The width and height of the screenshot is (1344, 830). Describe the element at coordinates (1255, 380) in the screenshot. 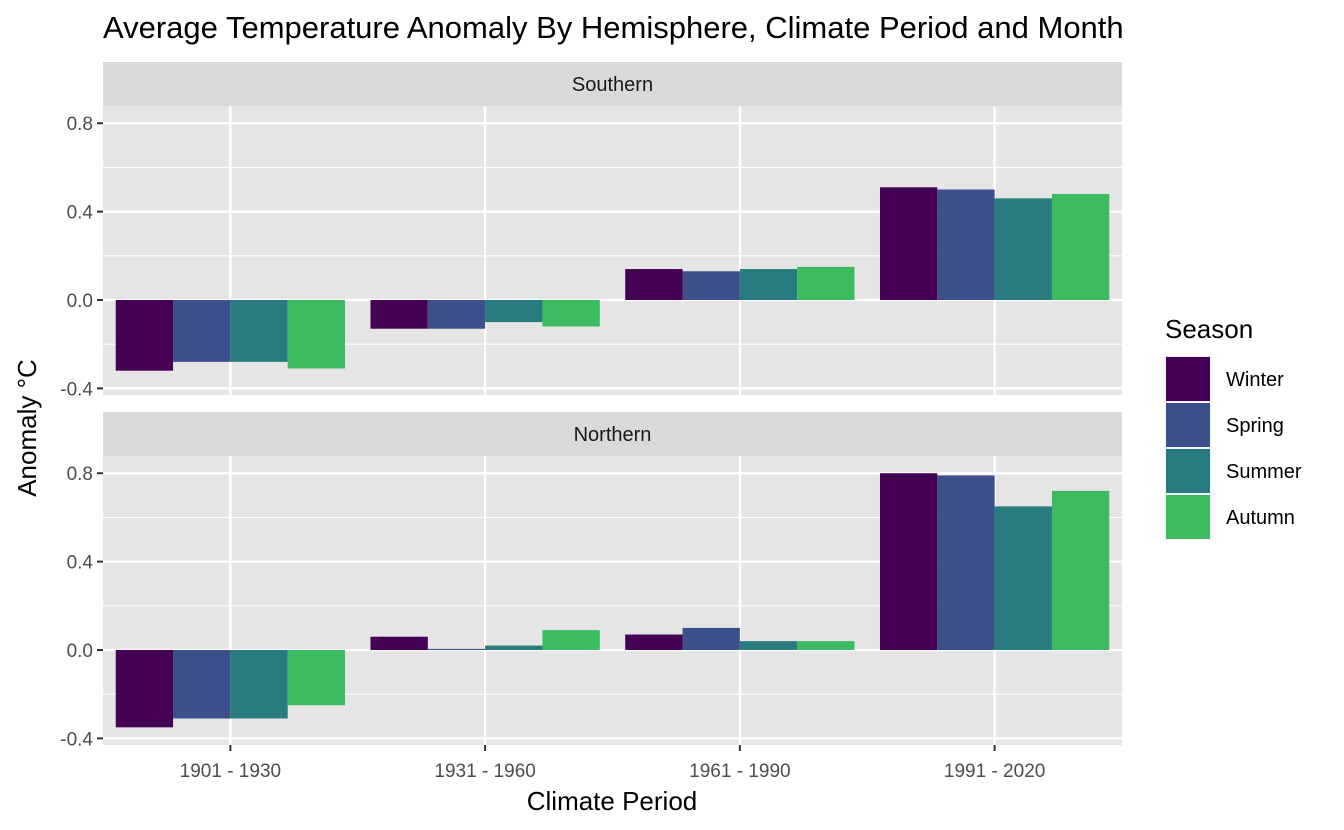

I see `legend-label-winter: Winter` at that location.